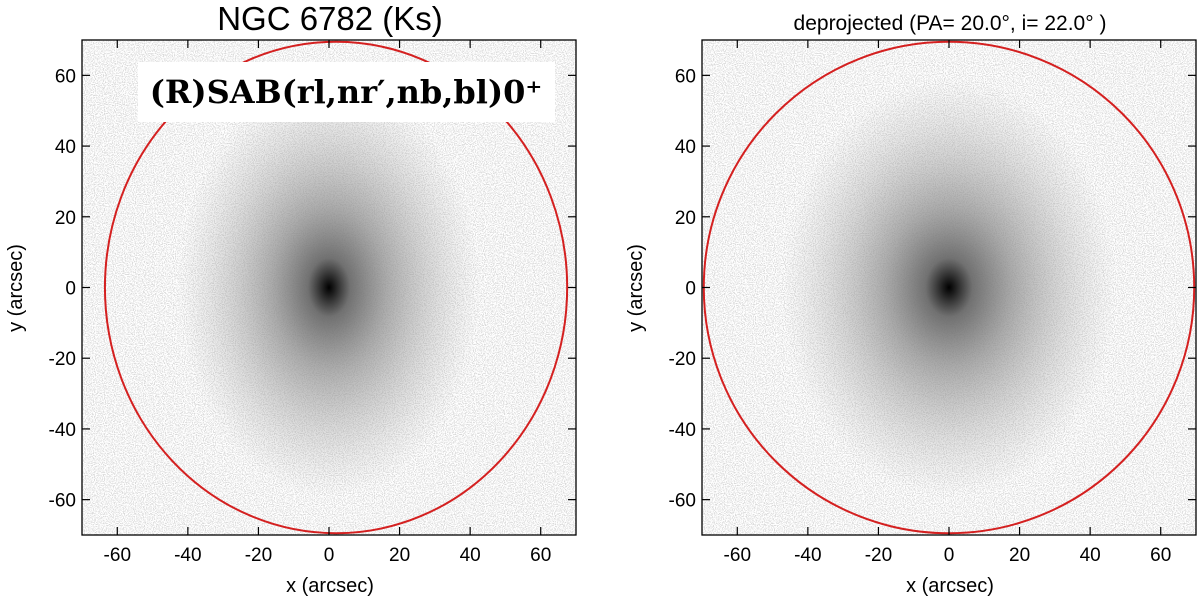  Describe the element at coordinates (950, 586) in the screenshot. I see `right-x-axis-label: x (arcsec)` at that location.